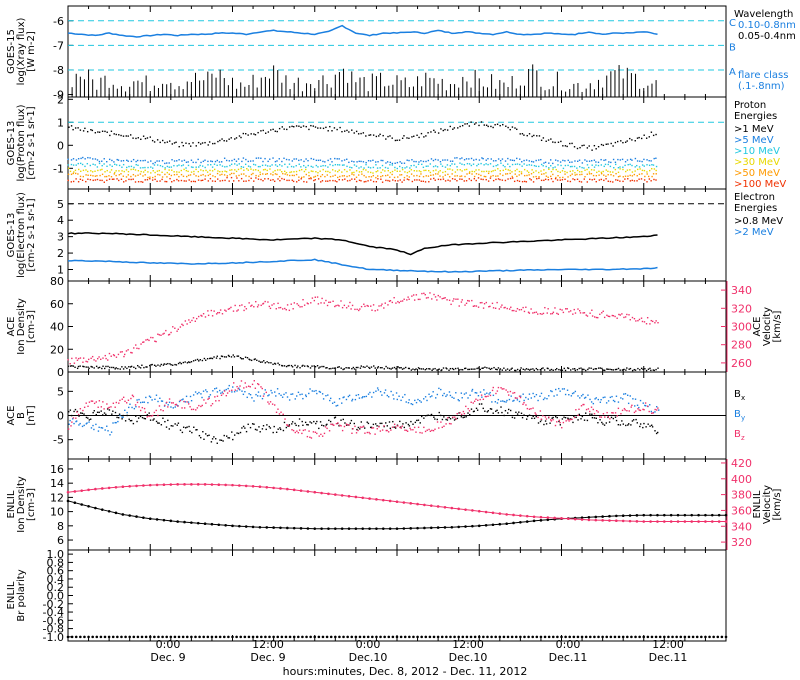 This screenshot has width=800, height=680. Describe the element at coordinates (757, 327) in the screenshot. I see `y-axis-label-right: ACE` at that location.